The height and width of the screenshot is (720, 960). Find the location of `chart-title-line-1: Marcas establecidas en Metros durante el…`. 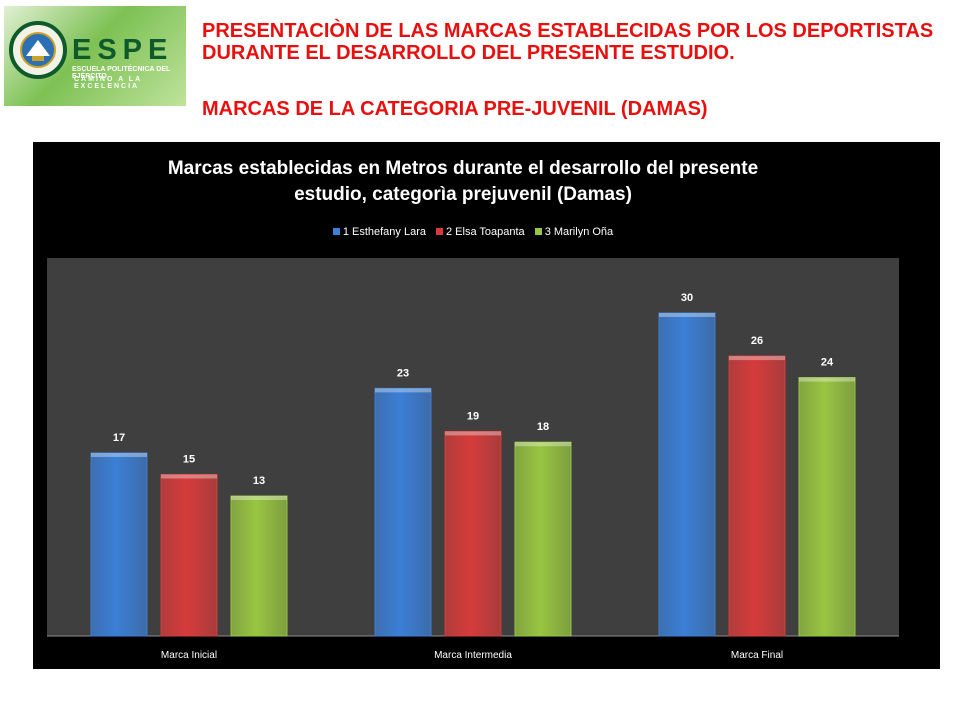

chart-title-line-1: Marcas establecidas en Metros durante el… is located at coordinates (463, 168).